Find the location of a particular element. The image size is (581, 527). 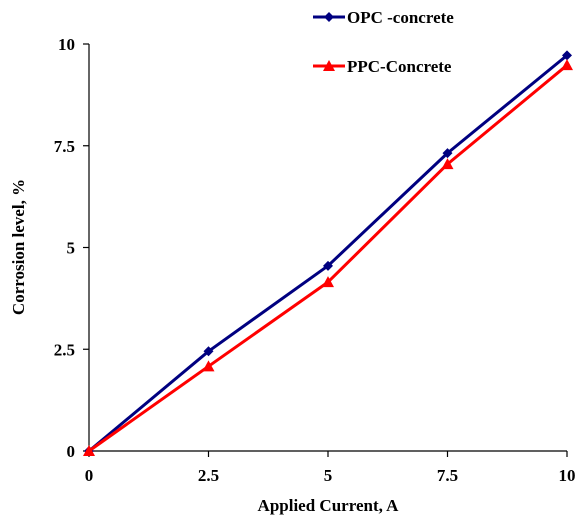

y-tick-label: 2.5 is located at coordinates (64, 349).